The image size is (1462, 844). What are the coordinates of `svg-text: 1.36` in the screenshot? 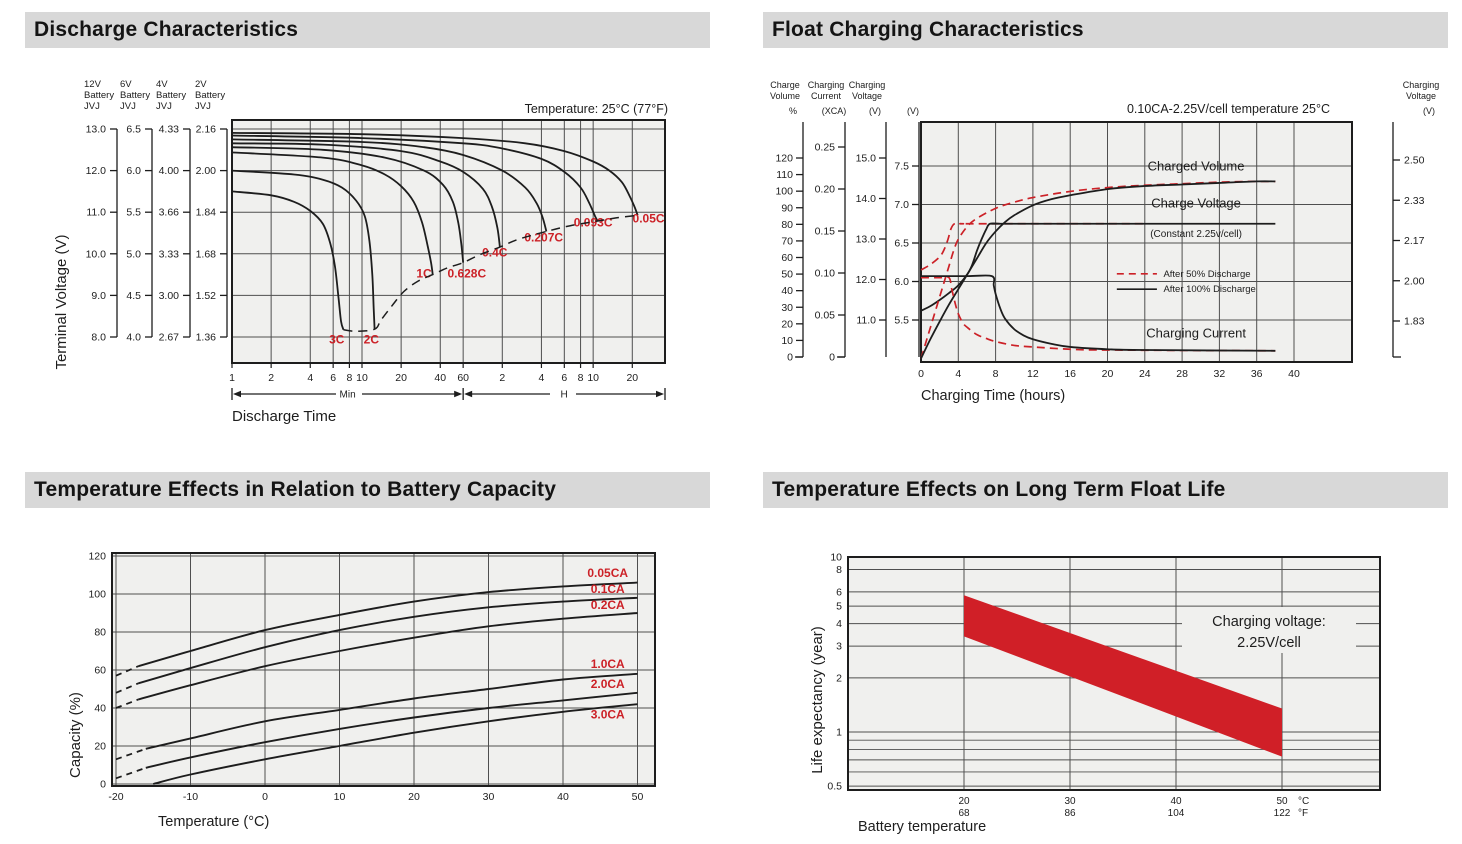 It's located at (206, 338).